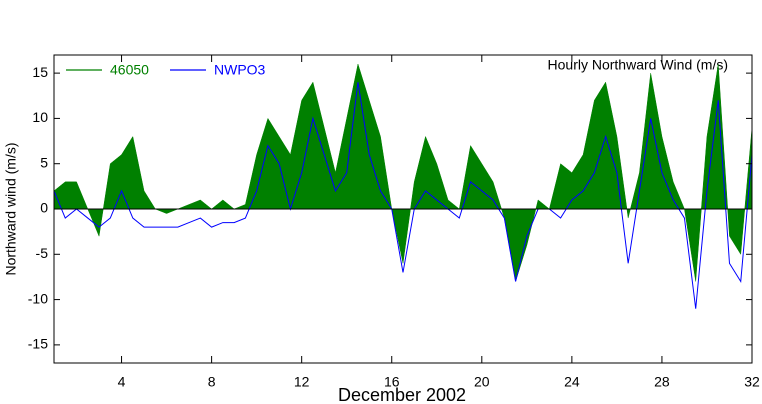  What do you see at coordinates (572, 382) in the screenshot?
I see `x-tick-label: 24` at bounding box center [572, 382].